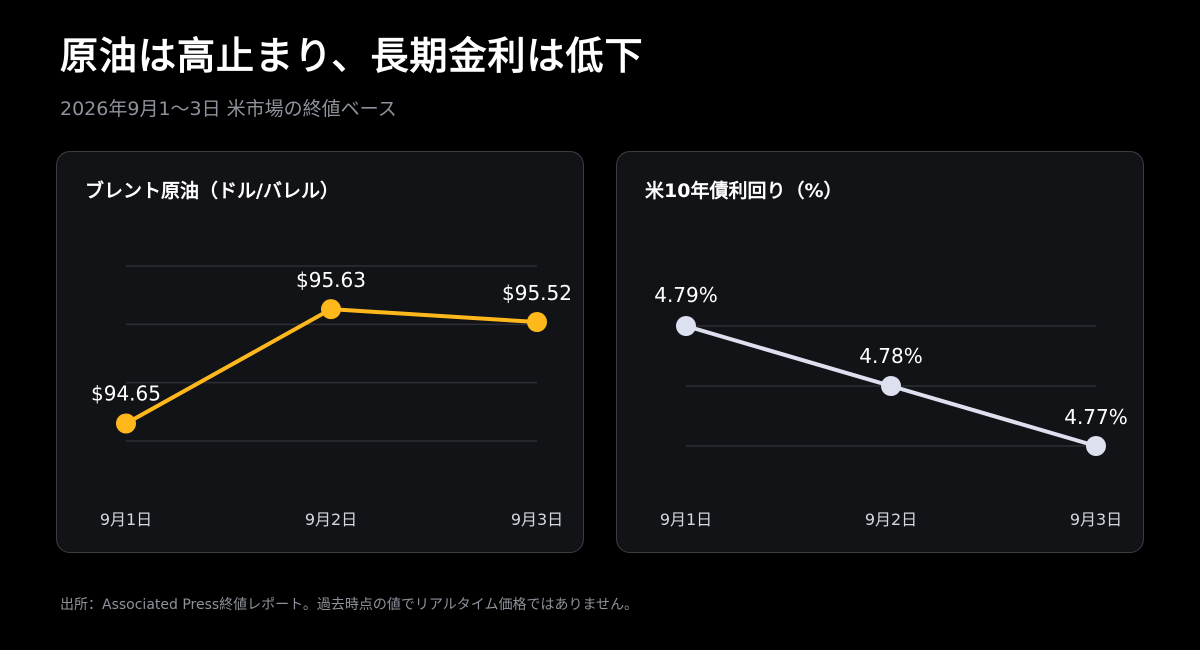  I want to click on brent-chart-title: ブレント原油（ドル/バレル）, so click(212, 191).